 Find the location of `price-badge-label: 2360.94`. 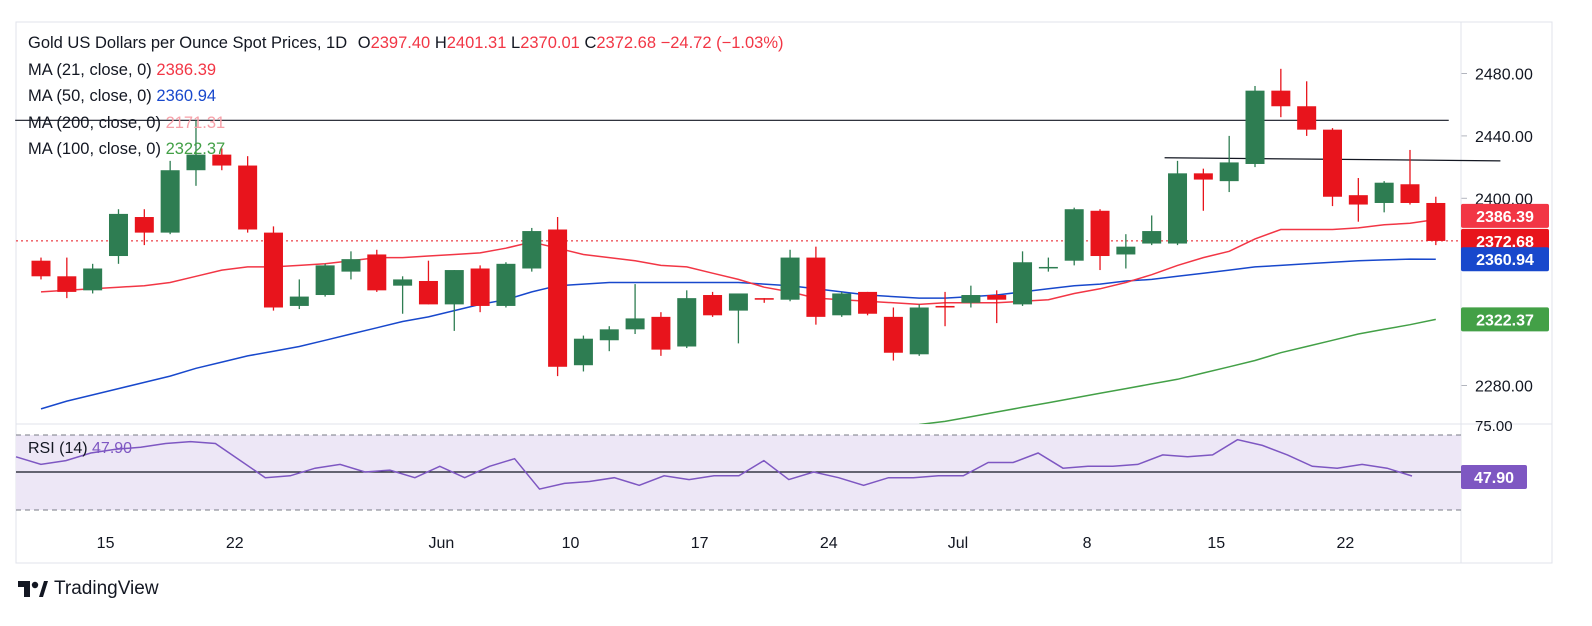

price-badge-label: 2360.94 is located at coordinates (1505, 260).